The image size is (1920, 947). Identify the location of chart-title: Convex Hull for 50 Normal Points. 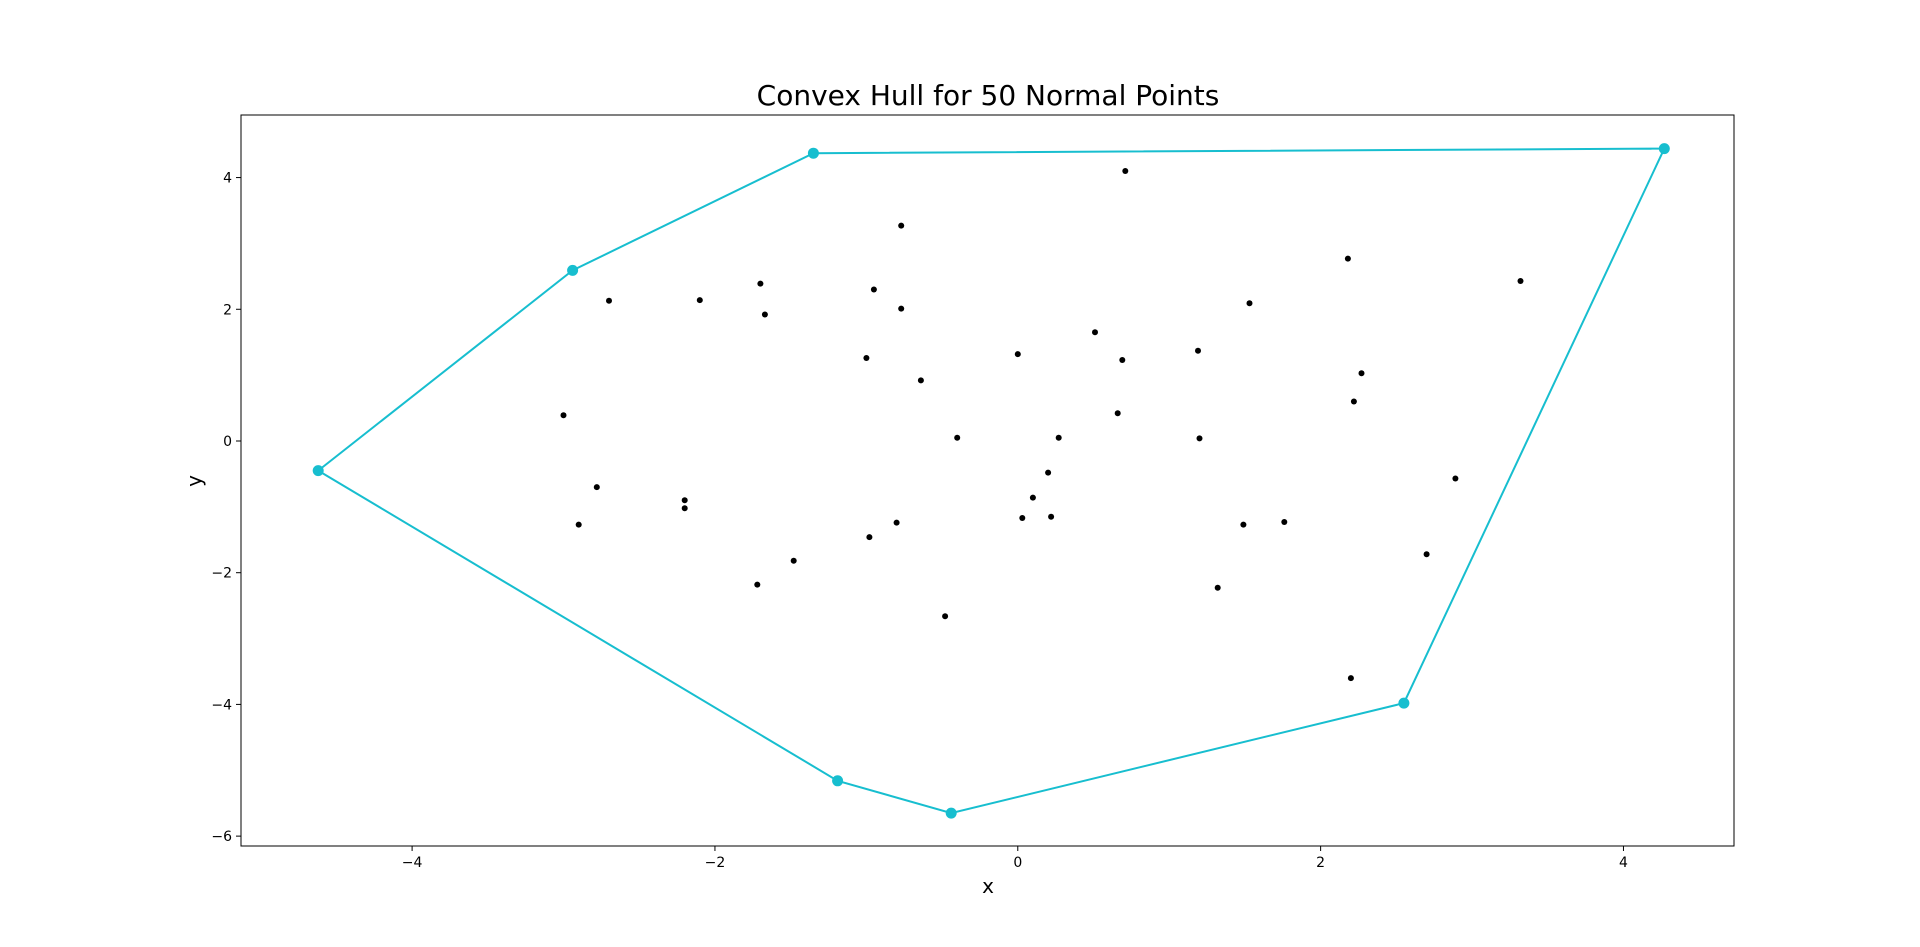
(988, 95).